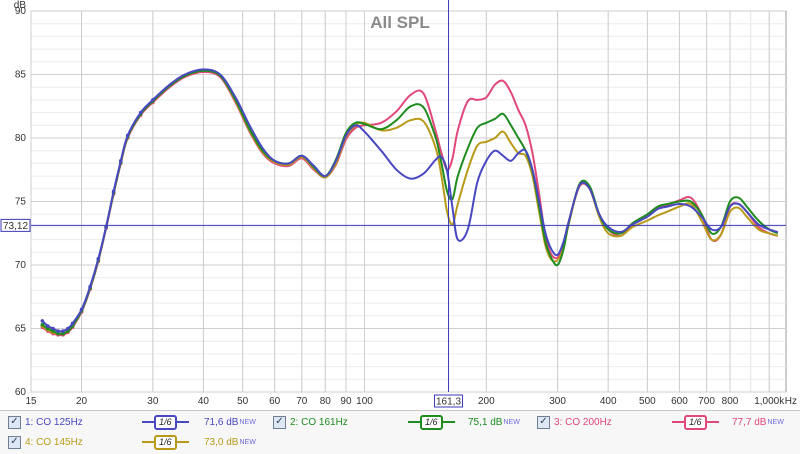  Describe the element at coordinates (364, 401) in the screenshot. I see `x-tick-label: 100` at that location.